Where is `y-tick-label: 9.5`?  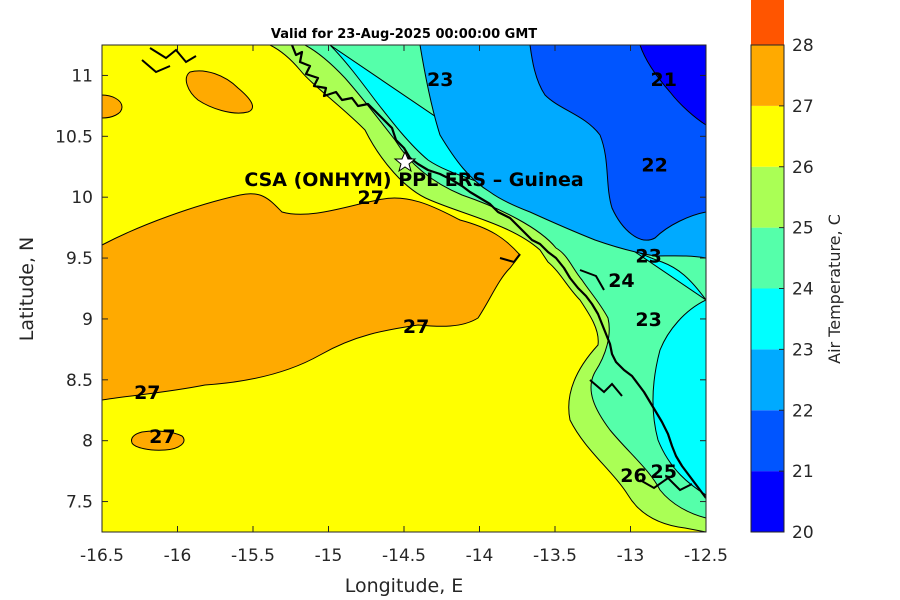 y-tick-label: 9.5 is located at coordinates (79, 259).